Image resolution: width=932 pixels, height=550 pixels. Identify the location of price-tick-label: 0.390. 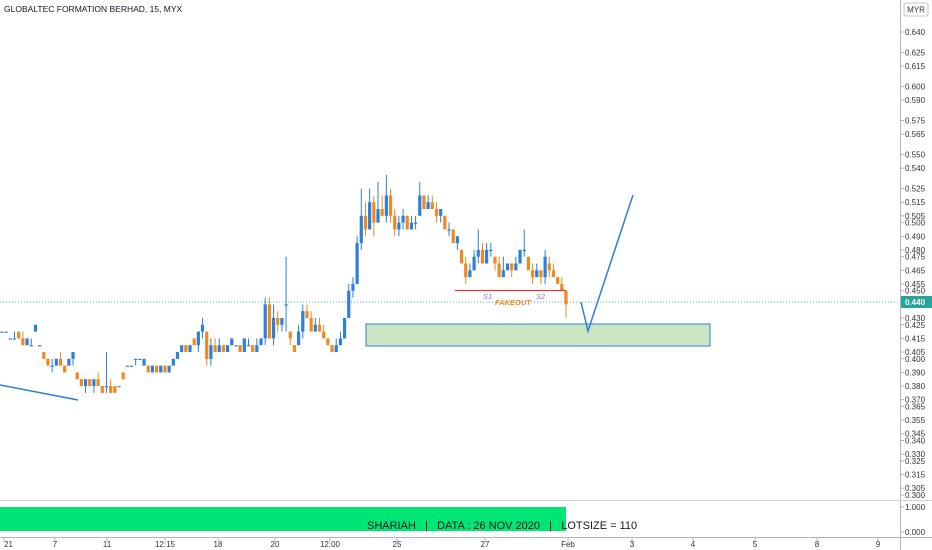
(915, 372).